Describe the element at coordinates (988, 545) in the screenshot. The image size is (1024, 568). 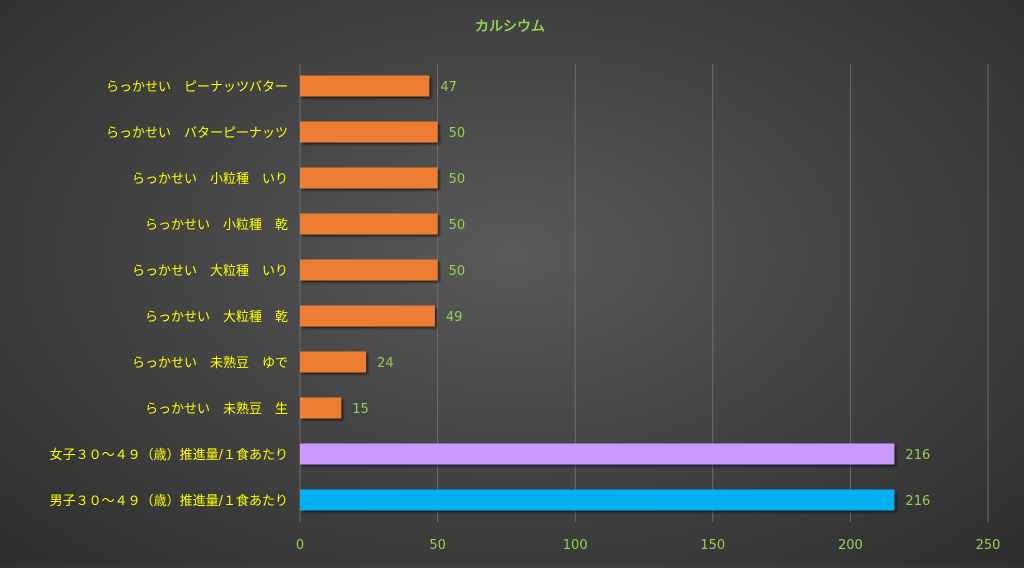
I see `x-tick-label: 250` at that location.